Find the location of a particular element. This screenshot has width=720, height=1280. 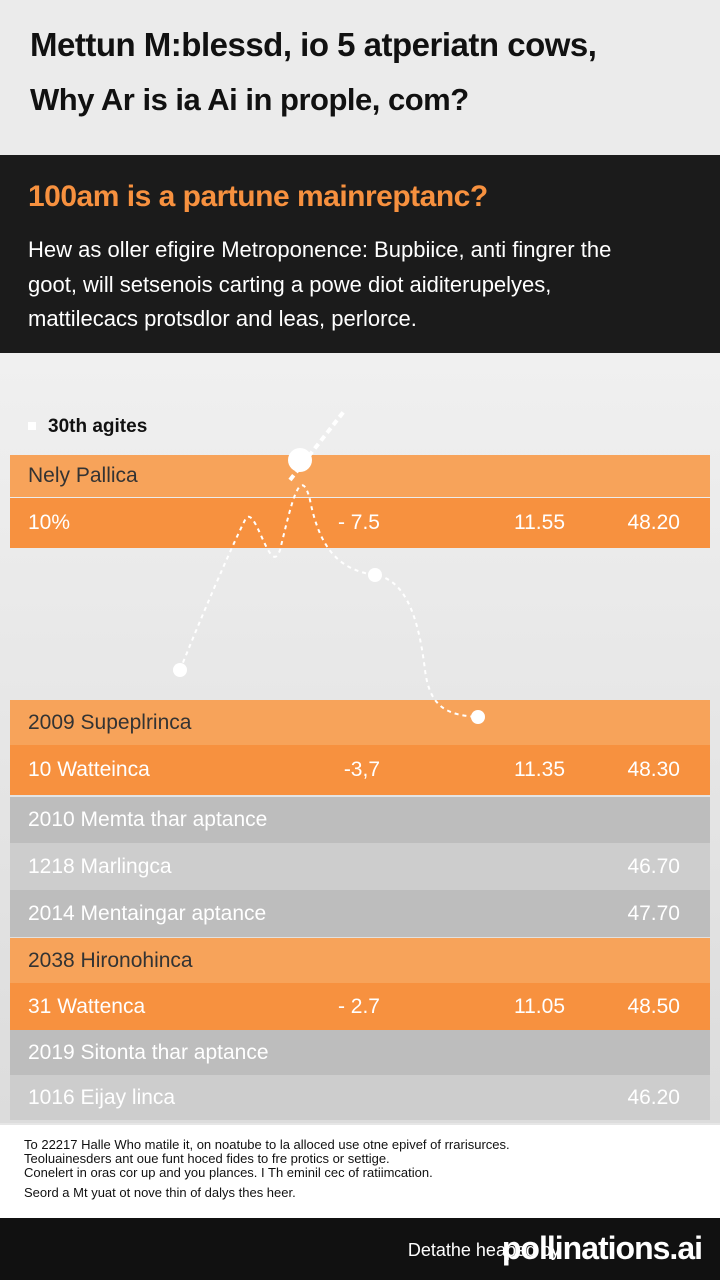

bullet is located at coordinates (32, 426).